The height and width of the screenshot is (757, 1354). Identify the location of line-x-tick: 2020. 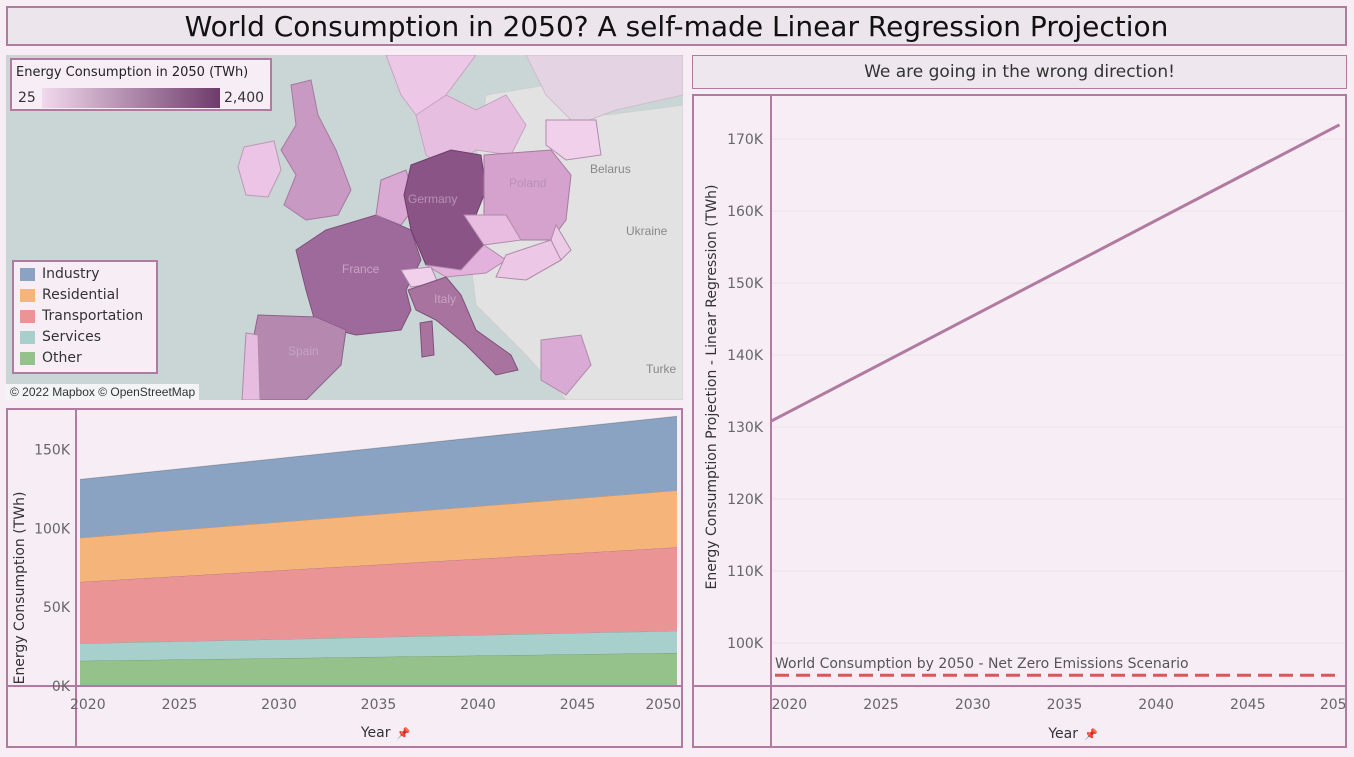
(790, 705).